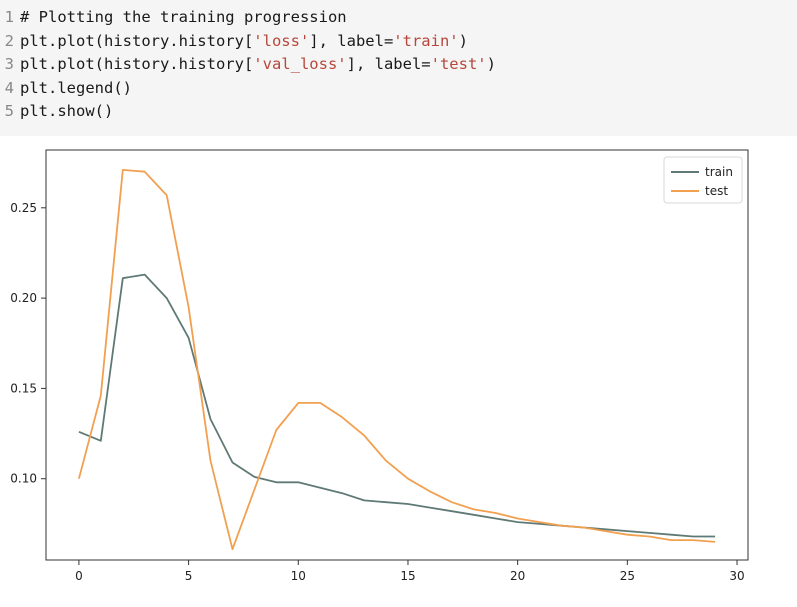  Describe the element at coordinates (9, 17) in the screenshot. I see `line-number: 1` at that location.